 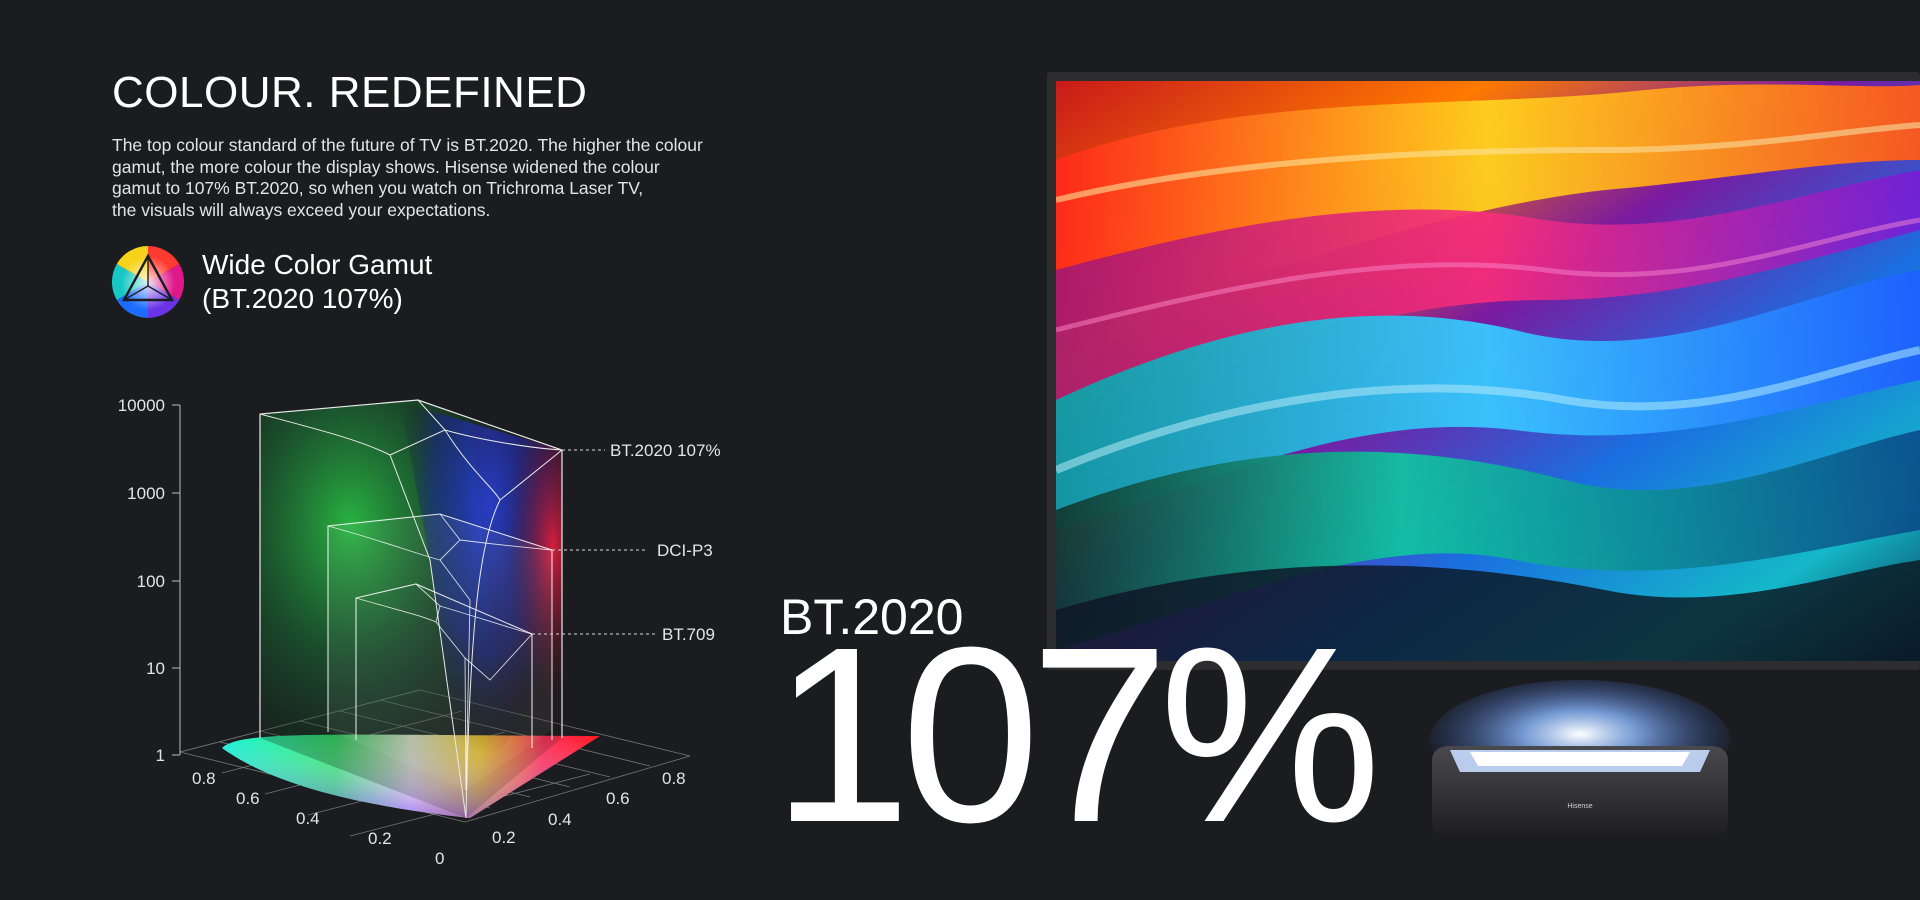 What do you see at coordinates (685, 550) in the screenshot?
I see `volume-label-dcip3: DCI-P3` at bounding box center [685, 550].